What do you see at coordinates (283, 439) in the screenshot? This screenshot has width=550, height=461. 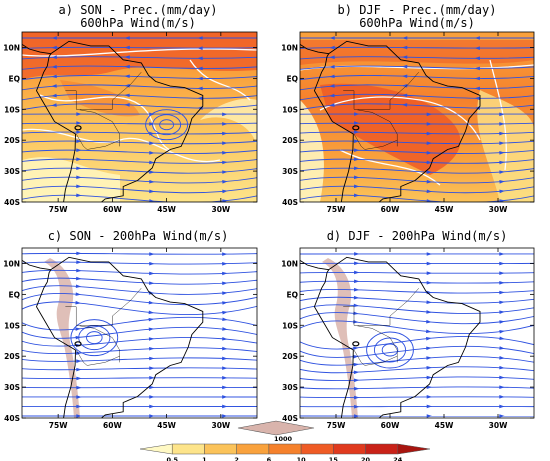 I see `topo-legend-label: 1000` at bounding box center [283, 439].